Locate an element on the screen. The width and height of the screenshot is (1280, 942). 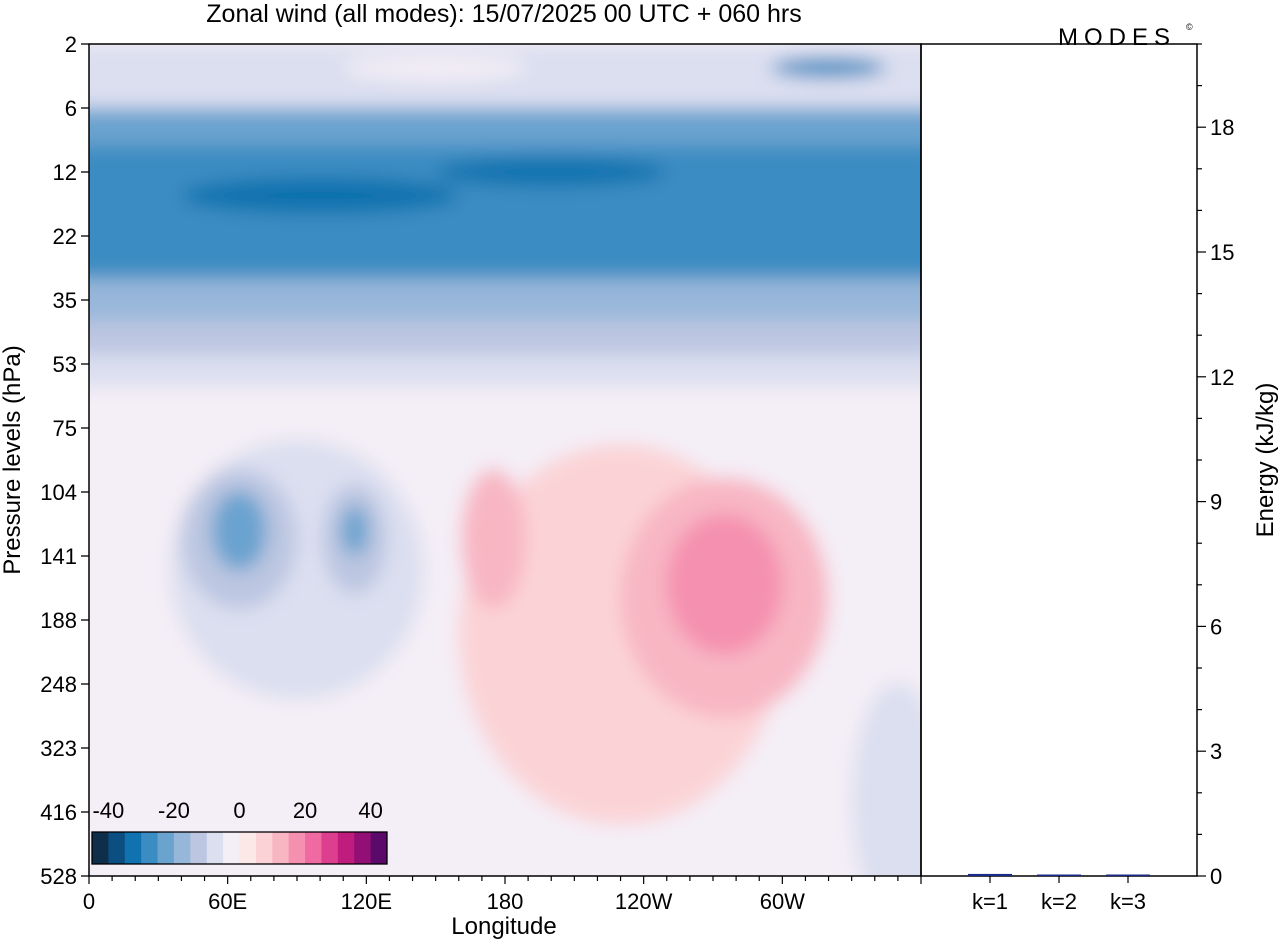
energy-tick-label: 6 is located at coordinates (1216, 626).